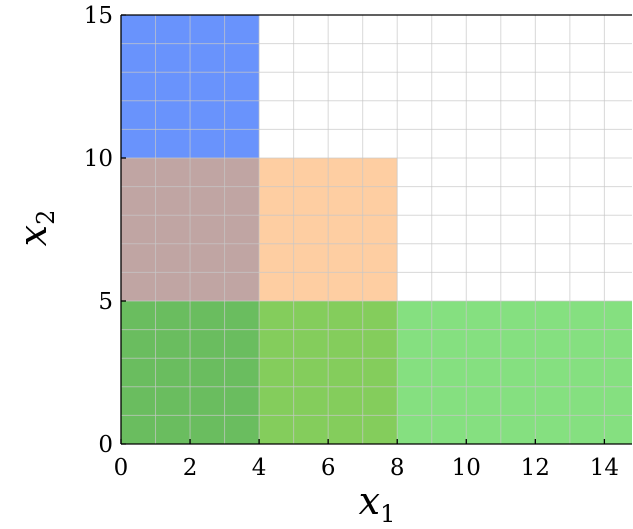  Describe the element at coordinates (105, 445) in the screenshot. I see `y-tick-label: 0` at that location.